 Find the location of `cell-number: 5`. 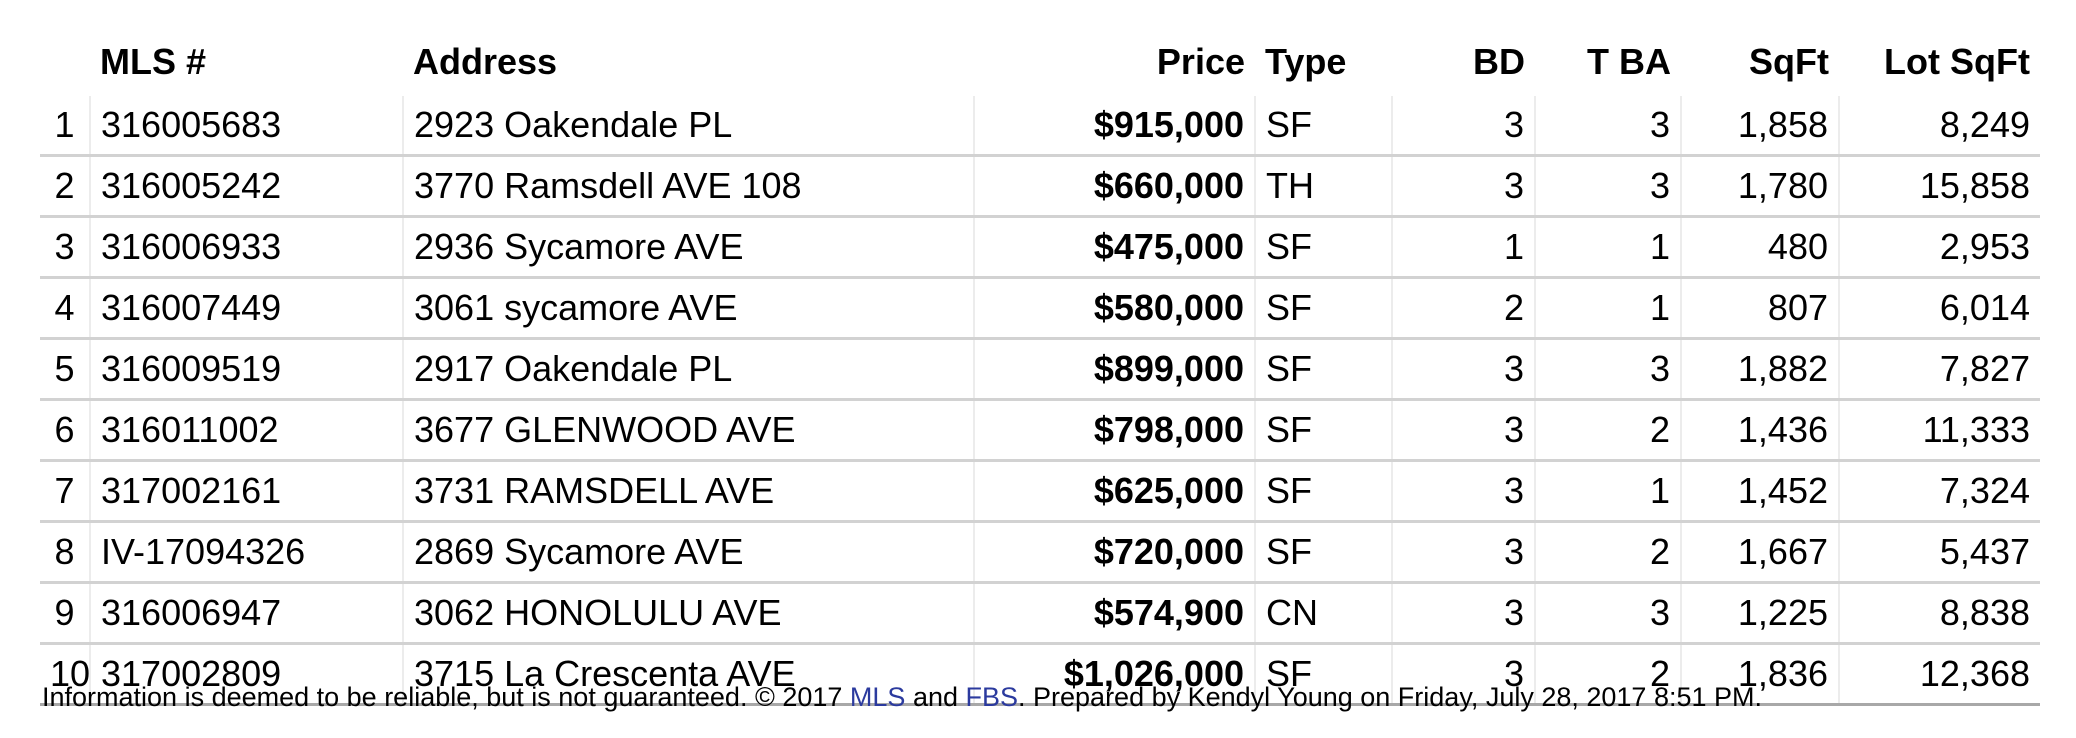

cell-number: 5 is located at coordinates (65, 369).